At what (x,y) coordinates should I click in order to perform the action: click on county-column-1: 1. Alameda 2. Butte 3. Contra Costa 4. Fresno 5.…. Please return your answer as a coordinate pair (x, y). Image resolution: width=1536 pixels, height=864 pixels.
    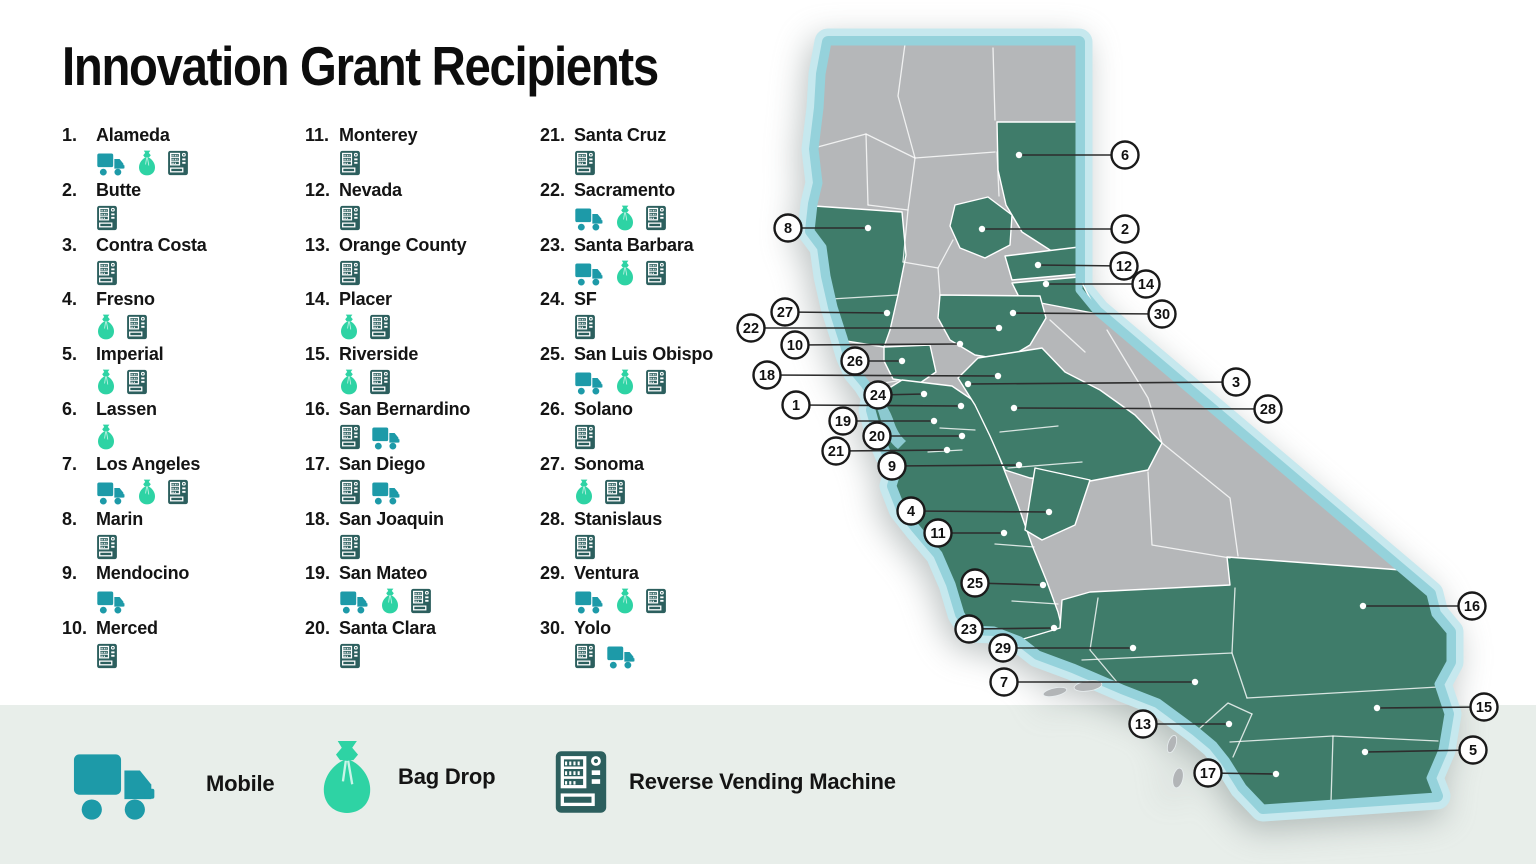
    Looking at the image, I should click on (184, 399).